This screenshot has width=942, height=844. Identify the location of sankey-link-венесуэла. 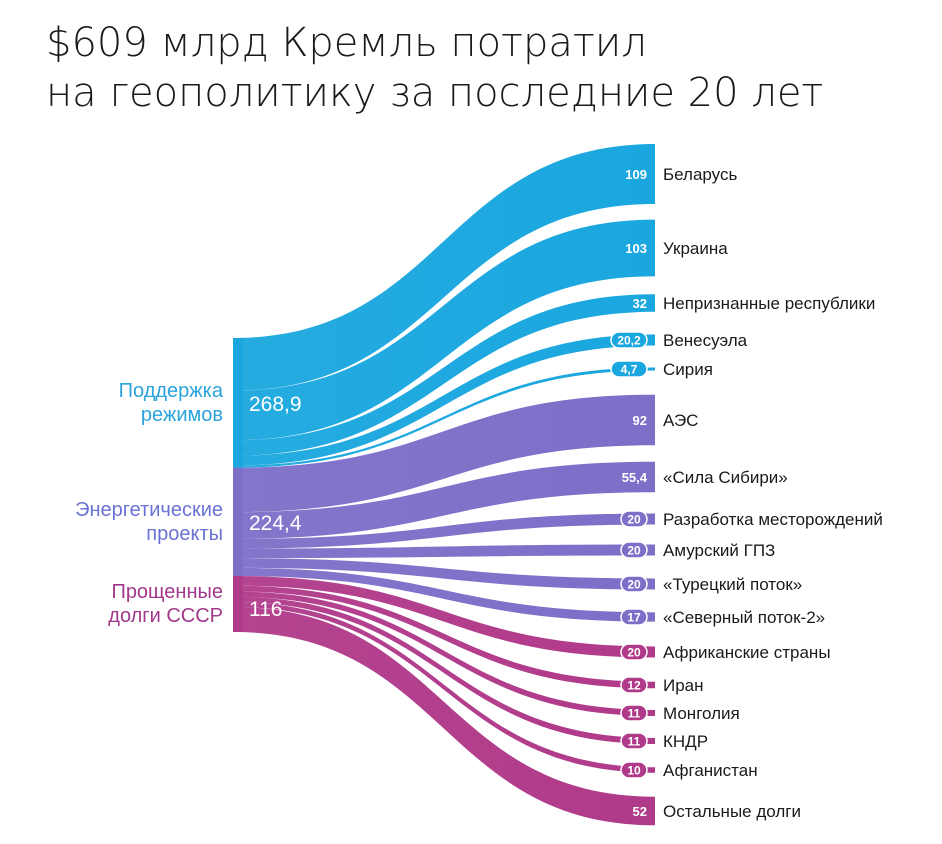
(444, 400).